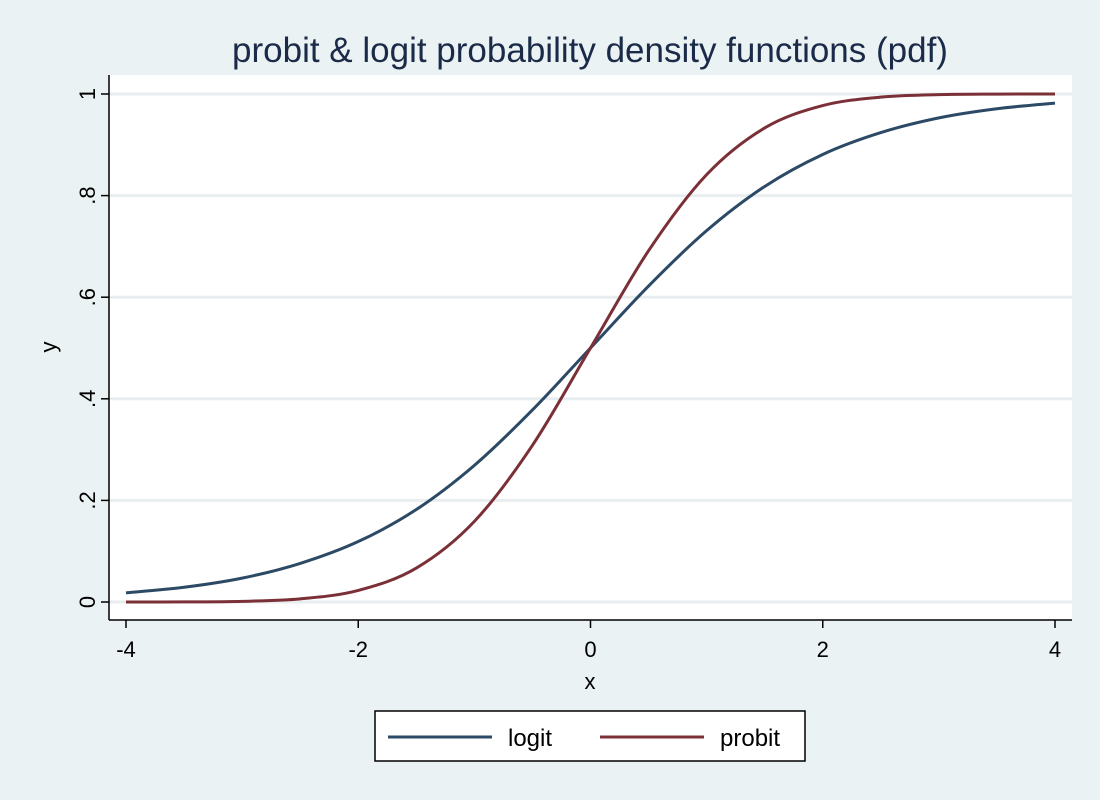  Describe the element at coordinates (87, 94) in the screenshot. I see `y-tick-label: 1` at that location.